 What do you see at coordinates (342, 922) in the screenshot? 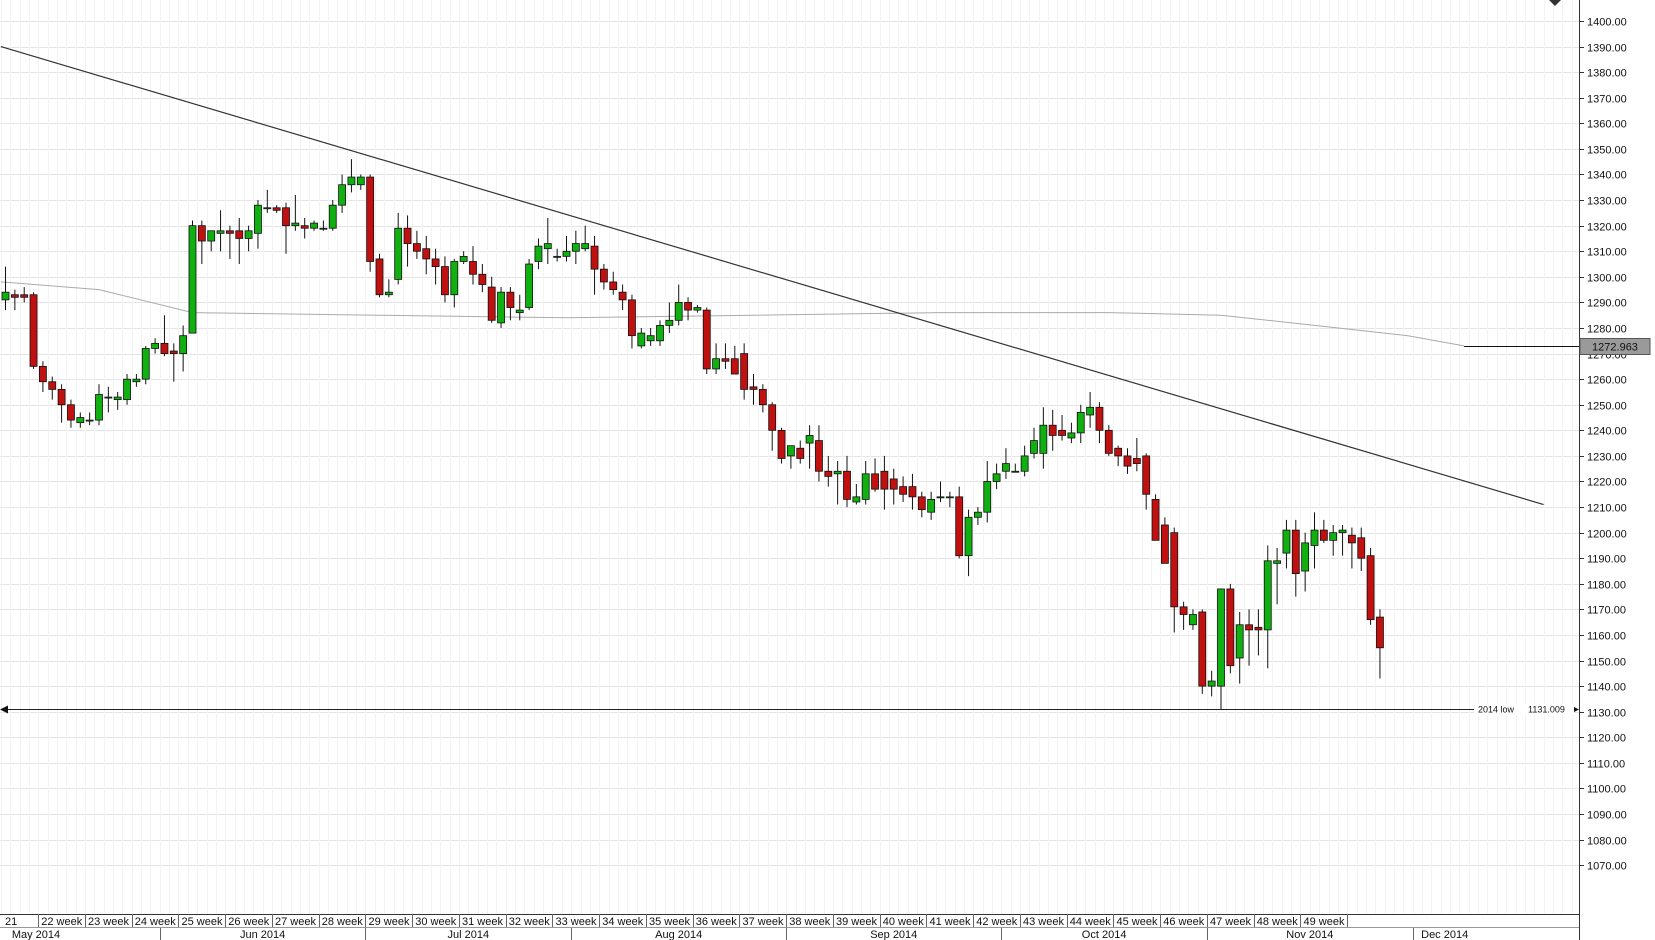
I see `week-label: 28 week` at bounding box center [342, 922].